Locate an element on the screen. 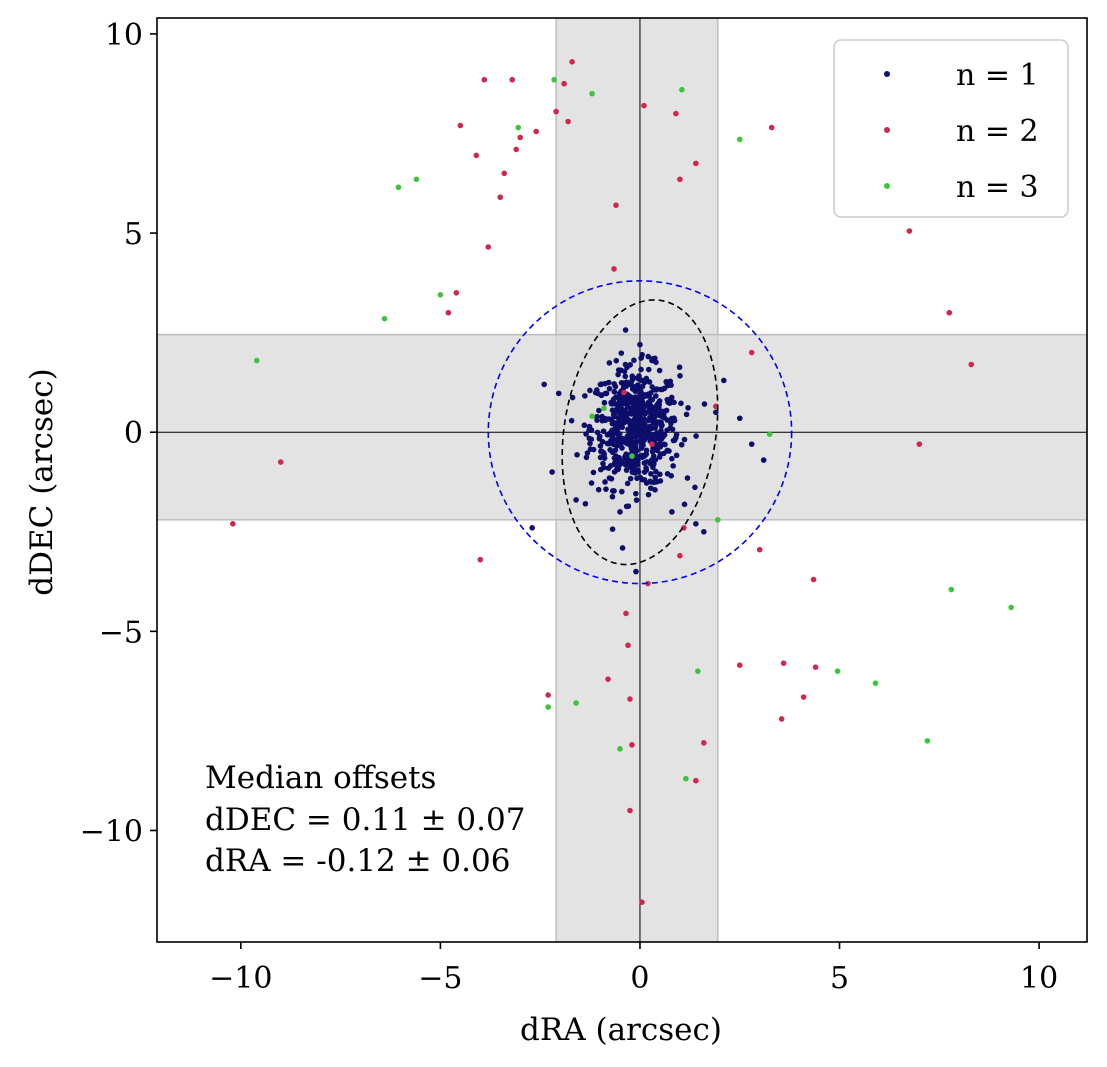  legend-label-n2: n = 2 is located at coordinates (997, 131).